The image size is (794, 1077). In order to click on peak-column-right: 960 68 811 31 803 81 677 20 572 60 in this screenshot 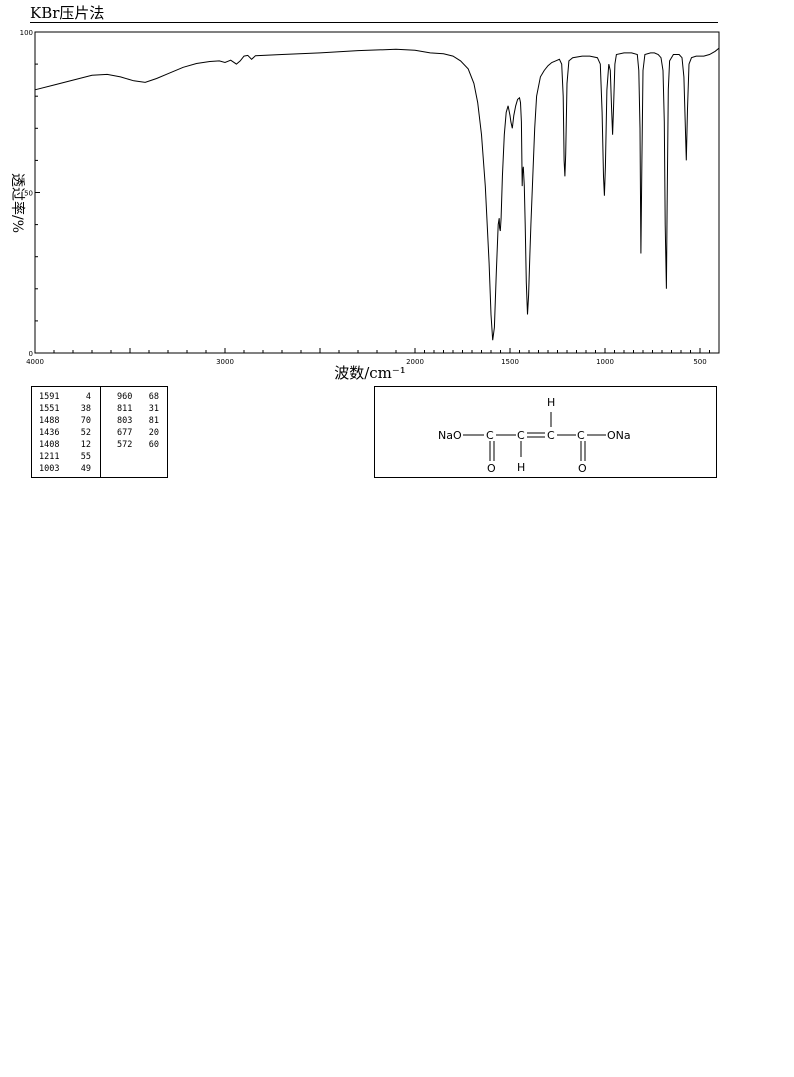, I will do `click(138, 421)`.